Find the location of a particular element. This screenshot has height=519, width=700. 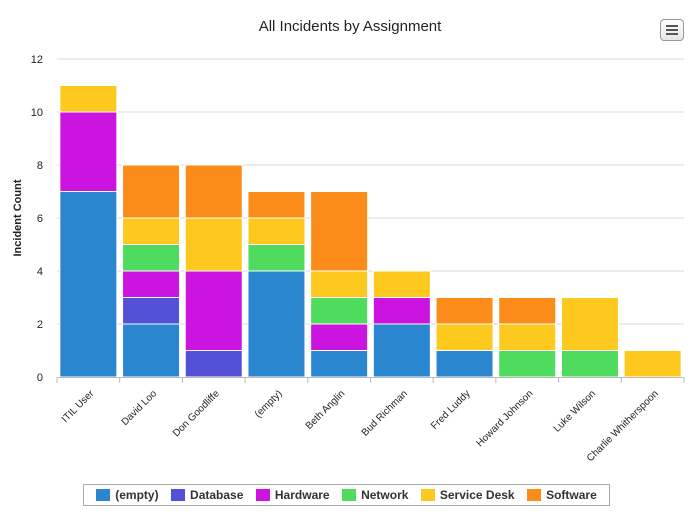

legend-item: Software is located at coordinates (562, 495).